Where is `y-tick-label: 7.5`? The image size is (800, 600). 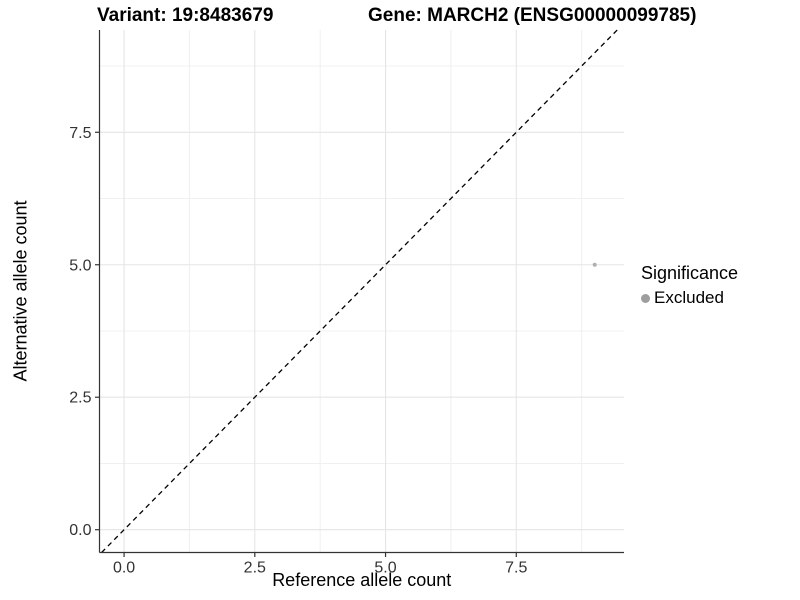
y-tick-label: 7.5 is located at coordinates (80, 133).